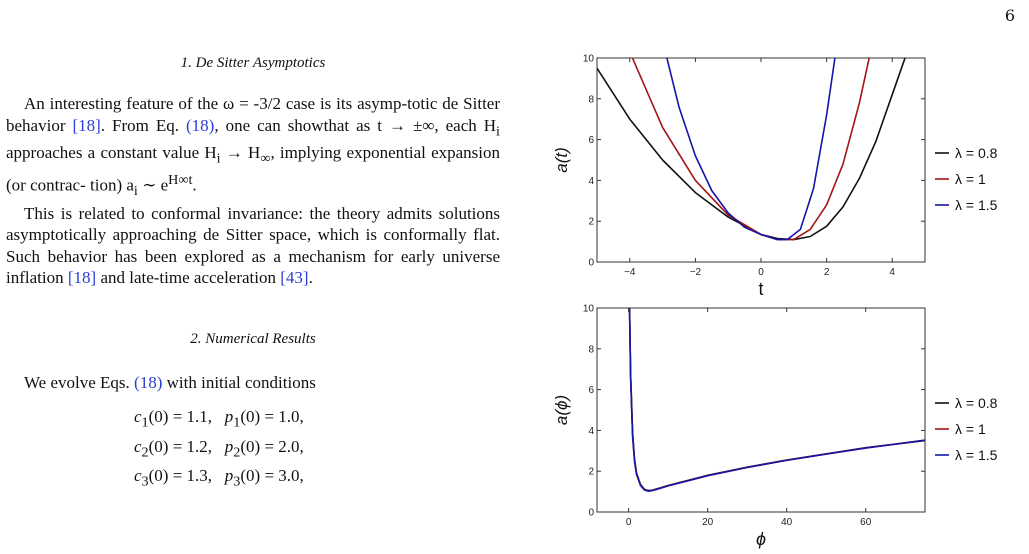  Describe the element at coordinates (265, 158) in the screenshot. I see `subscript: ∞` at that location.